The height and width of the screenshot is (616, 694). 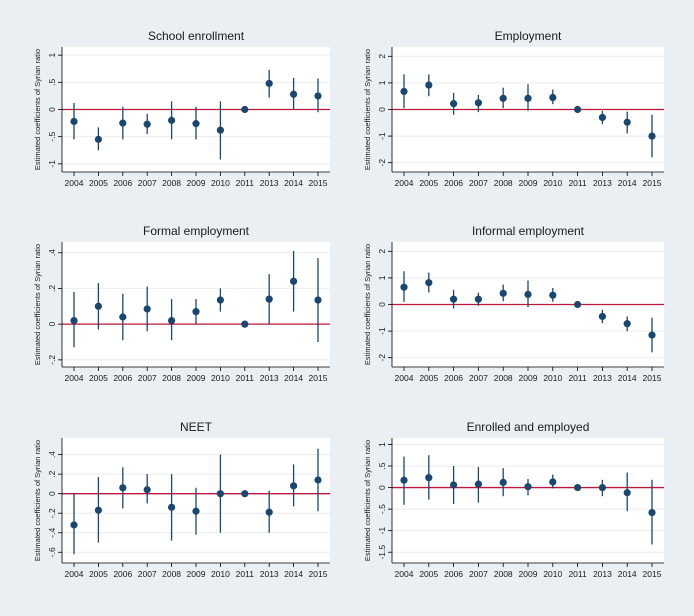 I want to click on y-tick-label: -1.5, so click(x=382, y=552).